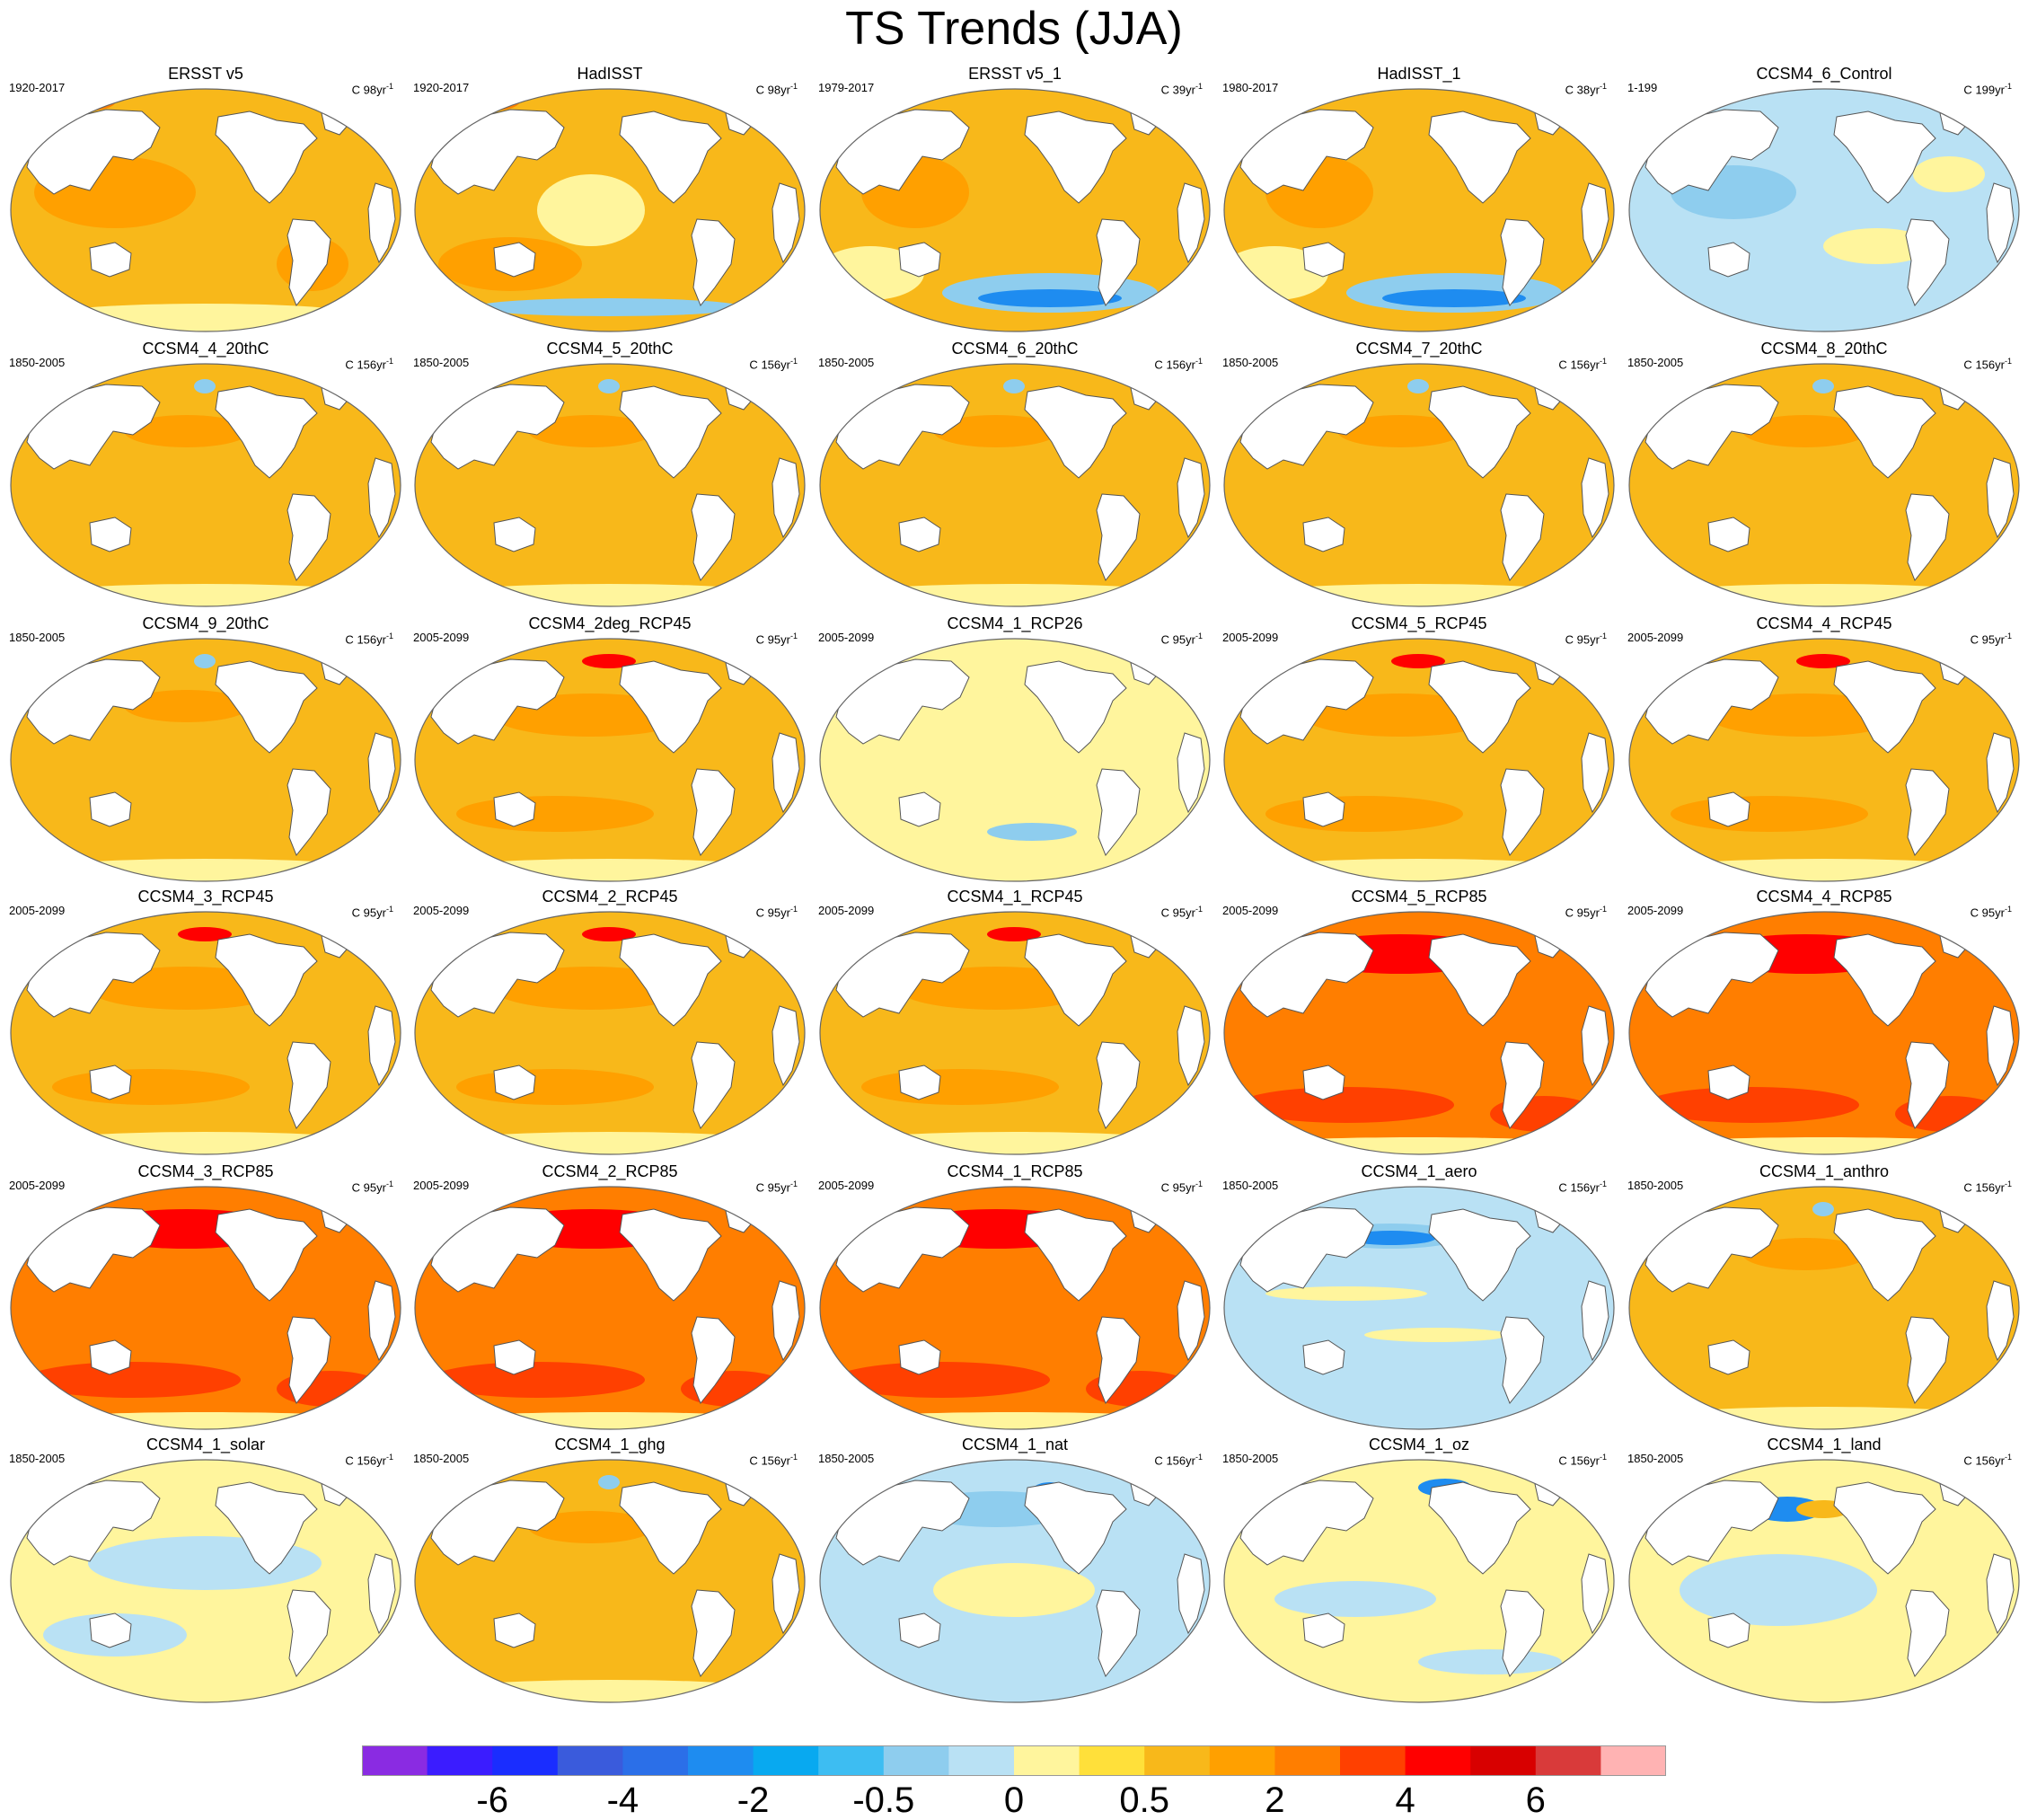 The width and height of the screenshot is (2028, 1820). I want to click on panel-title: CCSM4_1_anthro, so click(1825, 1171).